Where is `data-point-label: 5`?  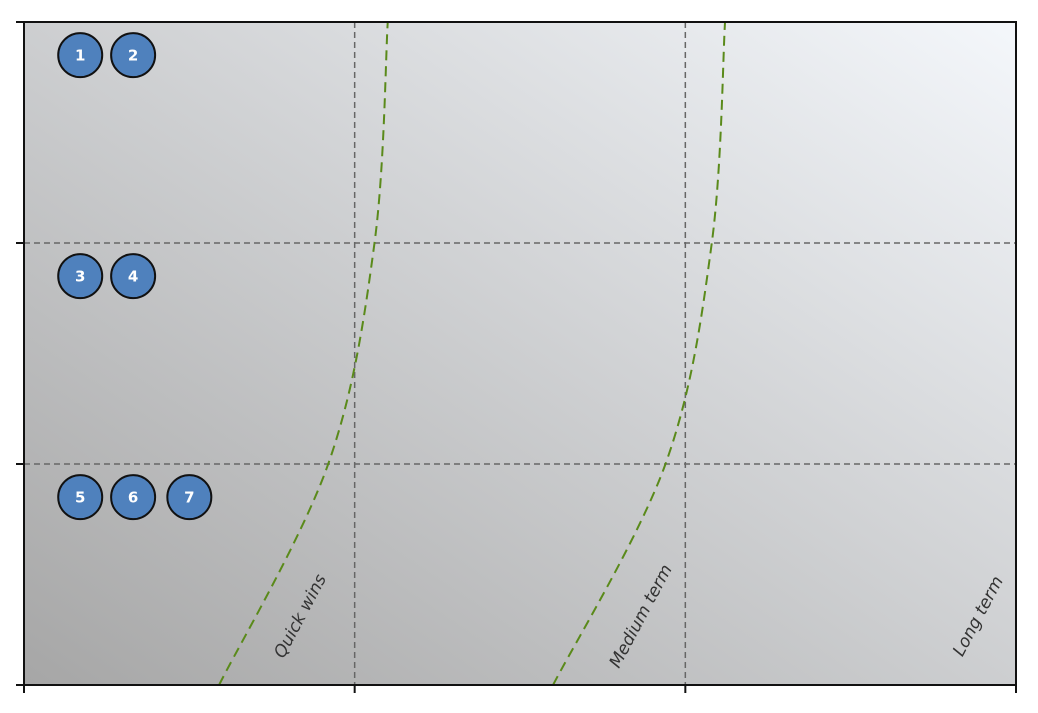 data-point-label: 5 is located at coordinates (80, 498).